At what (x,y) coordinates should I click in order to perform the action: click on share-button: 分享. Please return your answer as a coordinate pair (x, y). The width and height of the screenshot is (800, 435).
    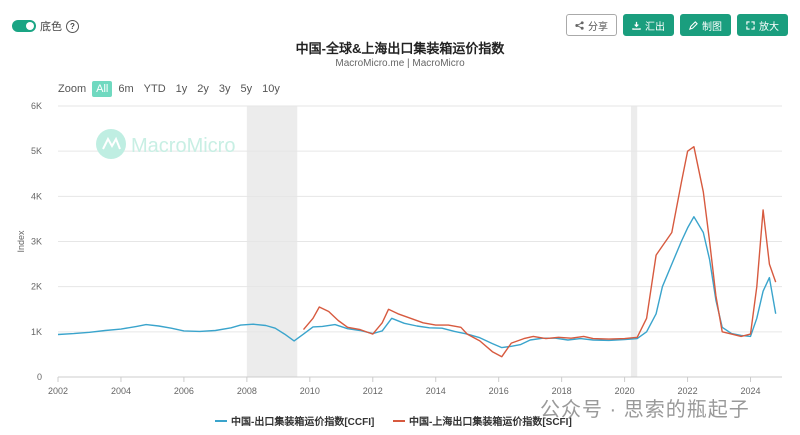
    Looking at the image, I should click on (591, 25).